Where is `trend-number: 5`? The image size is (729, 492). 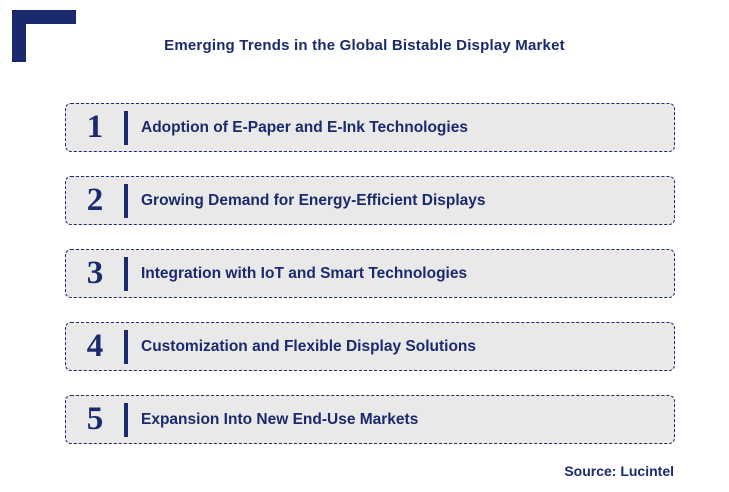
trend-number: 5 is located at coordinates (95, 419).